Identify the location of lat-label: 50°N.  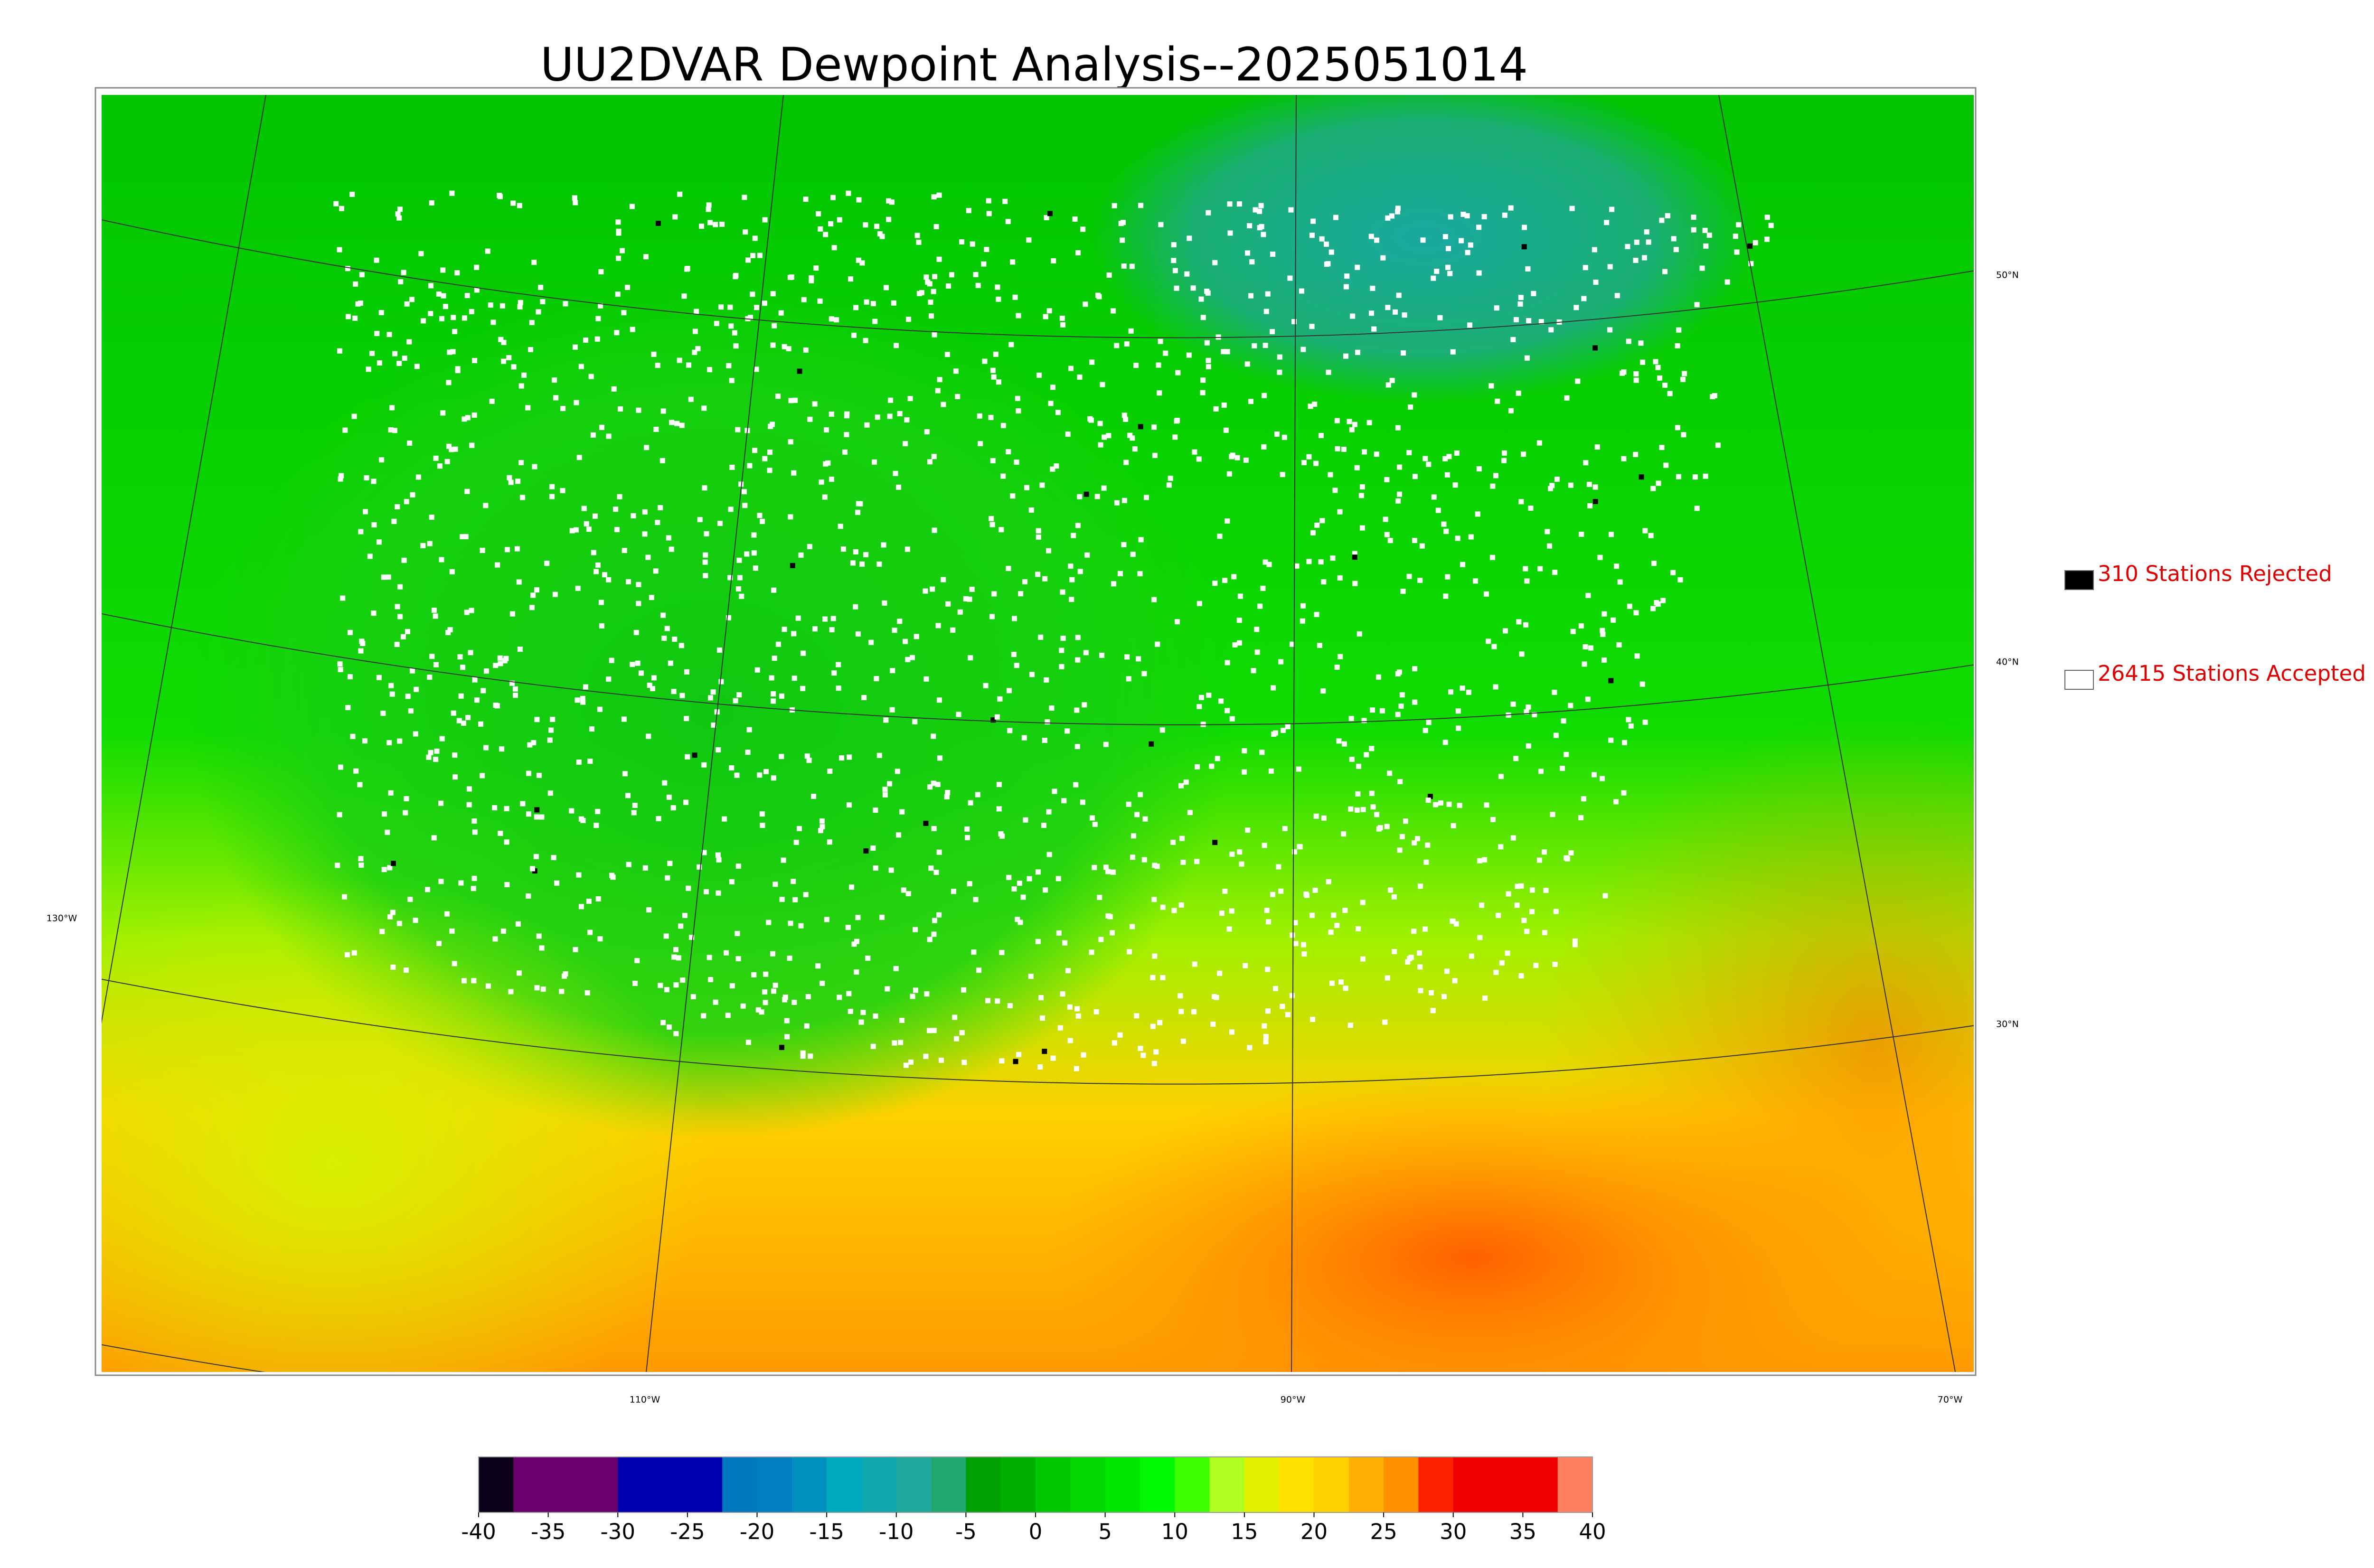
(2007, 275).